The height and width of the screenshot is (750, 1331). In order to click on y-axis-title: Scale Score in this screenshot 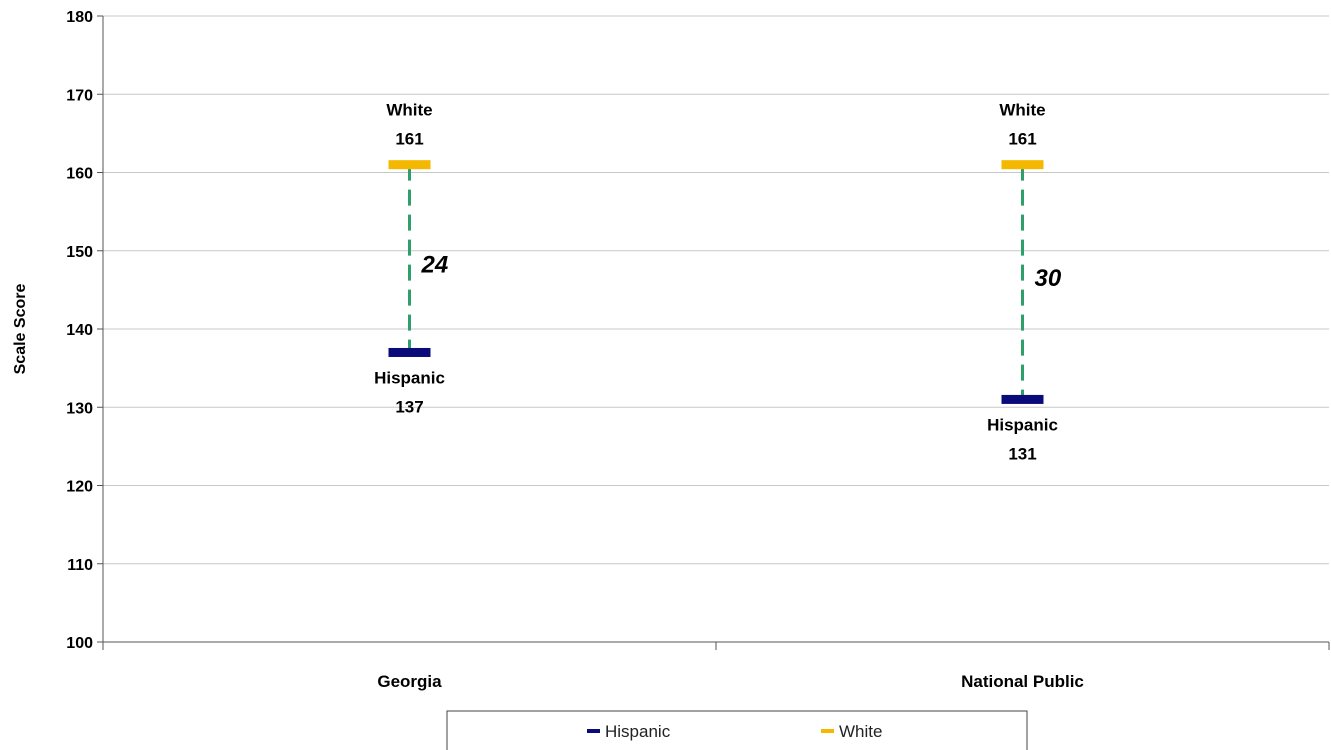, I will do `click(20, 329)`.